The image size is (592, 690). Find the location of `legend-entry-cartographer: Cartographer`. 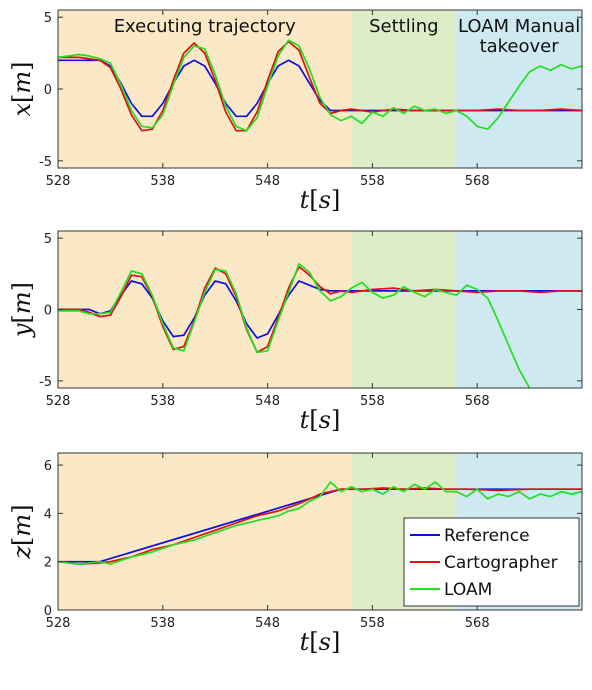

legend-entry-cartographer: Cartographer is located at coordinates (501, 563).